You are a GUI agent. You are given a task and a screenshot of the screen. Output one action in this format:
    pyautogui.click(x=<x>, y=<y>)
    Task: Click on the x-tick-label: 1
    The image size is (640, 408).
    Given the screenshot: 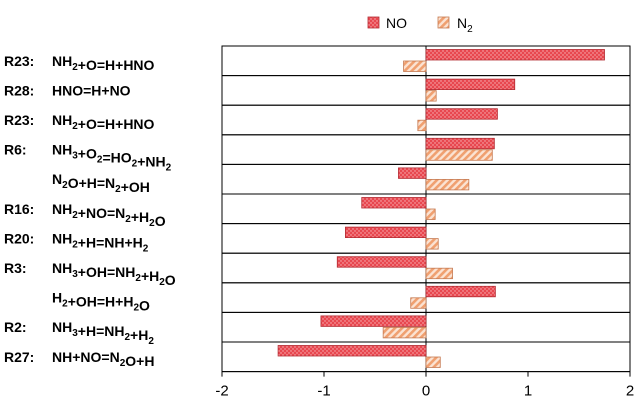 What is the action you would take?
    pyautogui.click(x=528, y=391)
    